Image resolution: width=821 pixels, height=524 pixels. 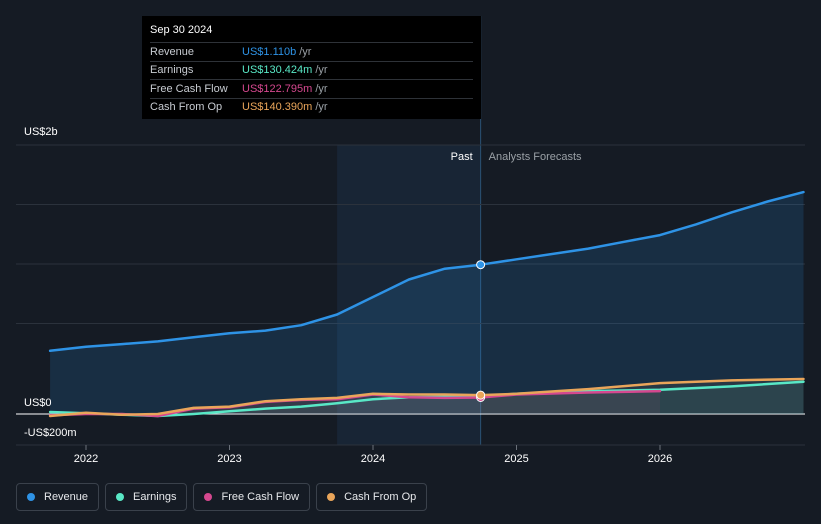 What do you see at coordinates (172, 51) in the screenshot?
I see `tooltip-label: Revenue` at bounding box center [172, 51].